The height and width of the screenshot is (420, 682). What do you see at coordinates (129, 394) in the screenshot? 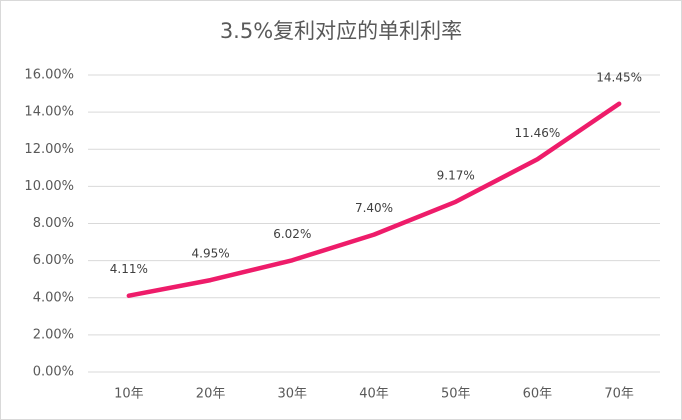
I see `x-tick-label: 10年` at bounding box center [129, 394].